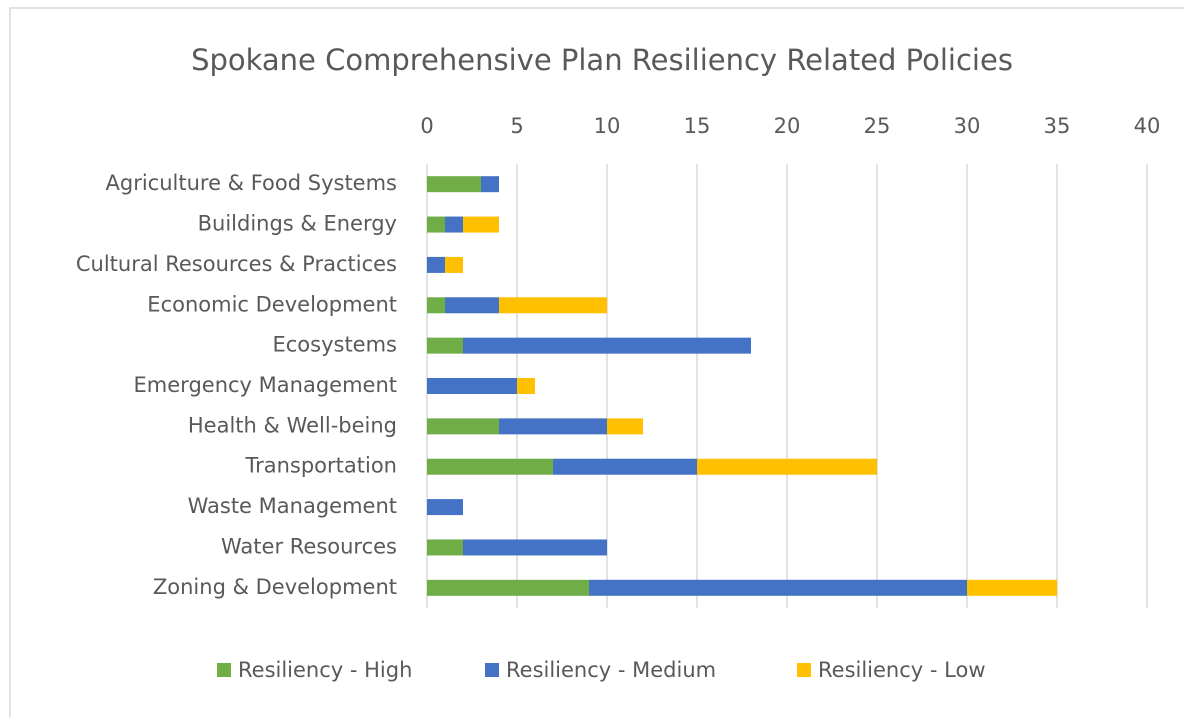 The width and height of the screenshot is (1184, 717). I want to click on x-tick-label: 0, so click(426, 126).